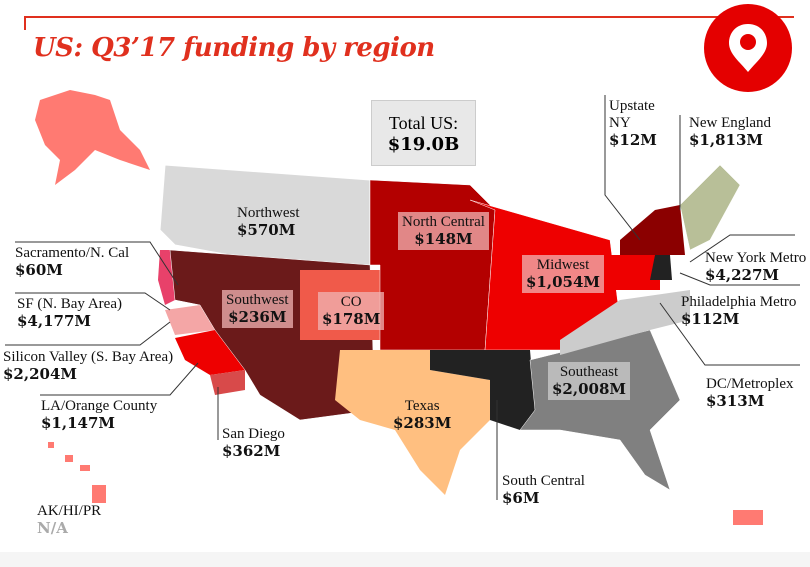  Describe the element at coordinates (543, 490) in the screenshot. I see `region-label-south-central: South Central $6M` at that location.